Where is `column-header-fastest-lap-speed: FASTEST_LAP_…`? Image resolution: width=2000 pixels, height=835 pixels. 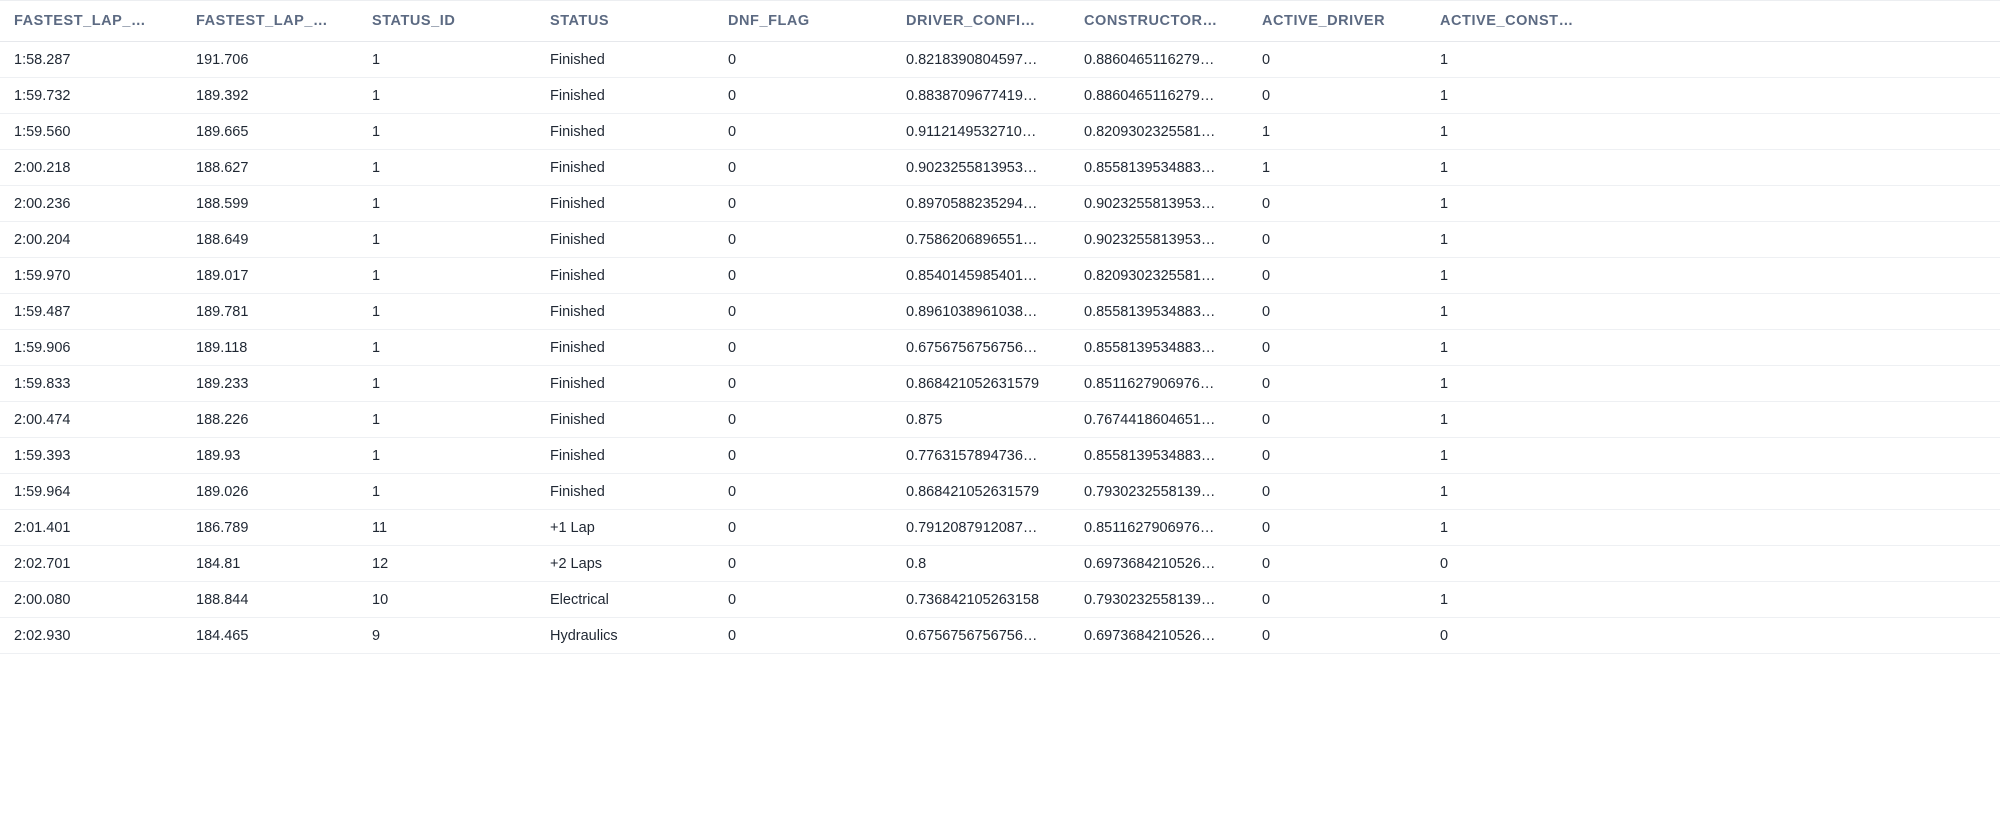
column-header-fastest-lap-speed: FASTEST_LAP_… is located at coordinates (270, 21).